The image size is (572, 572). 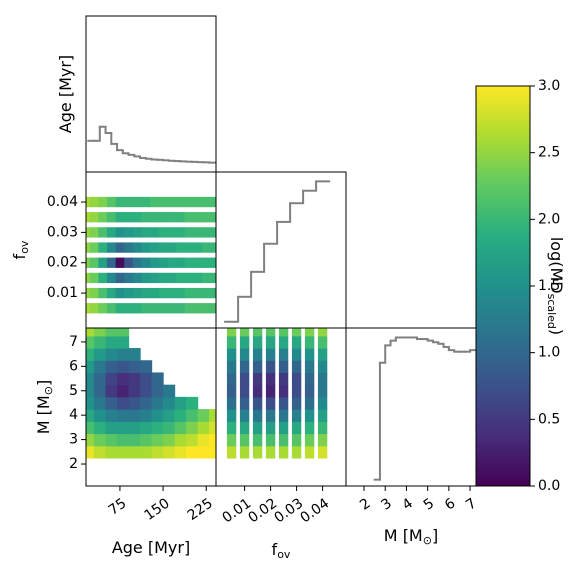 What do you see at coordinates (45, 407) in the screenshot?
I see `y-axis-label: M [M⊙]` at bounding box center [45, 407].